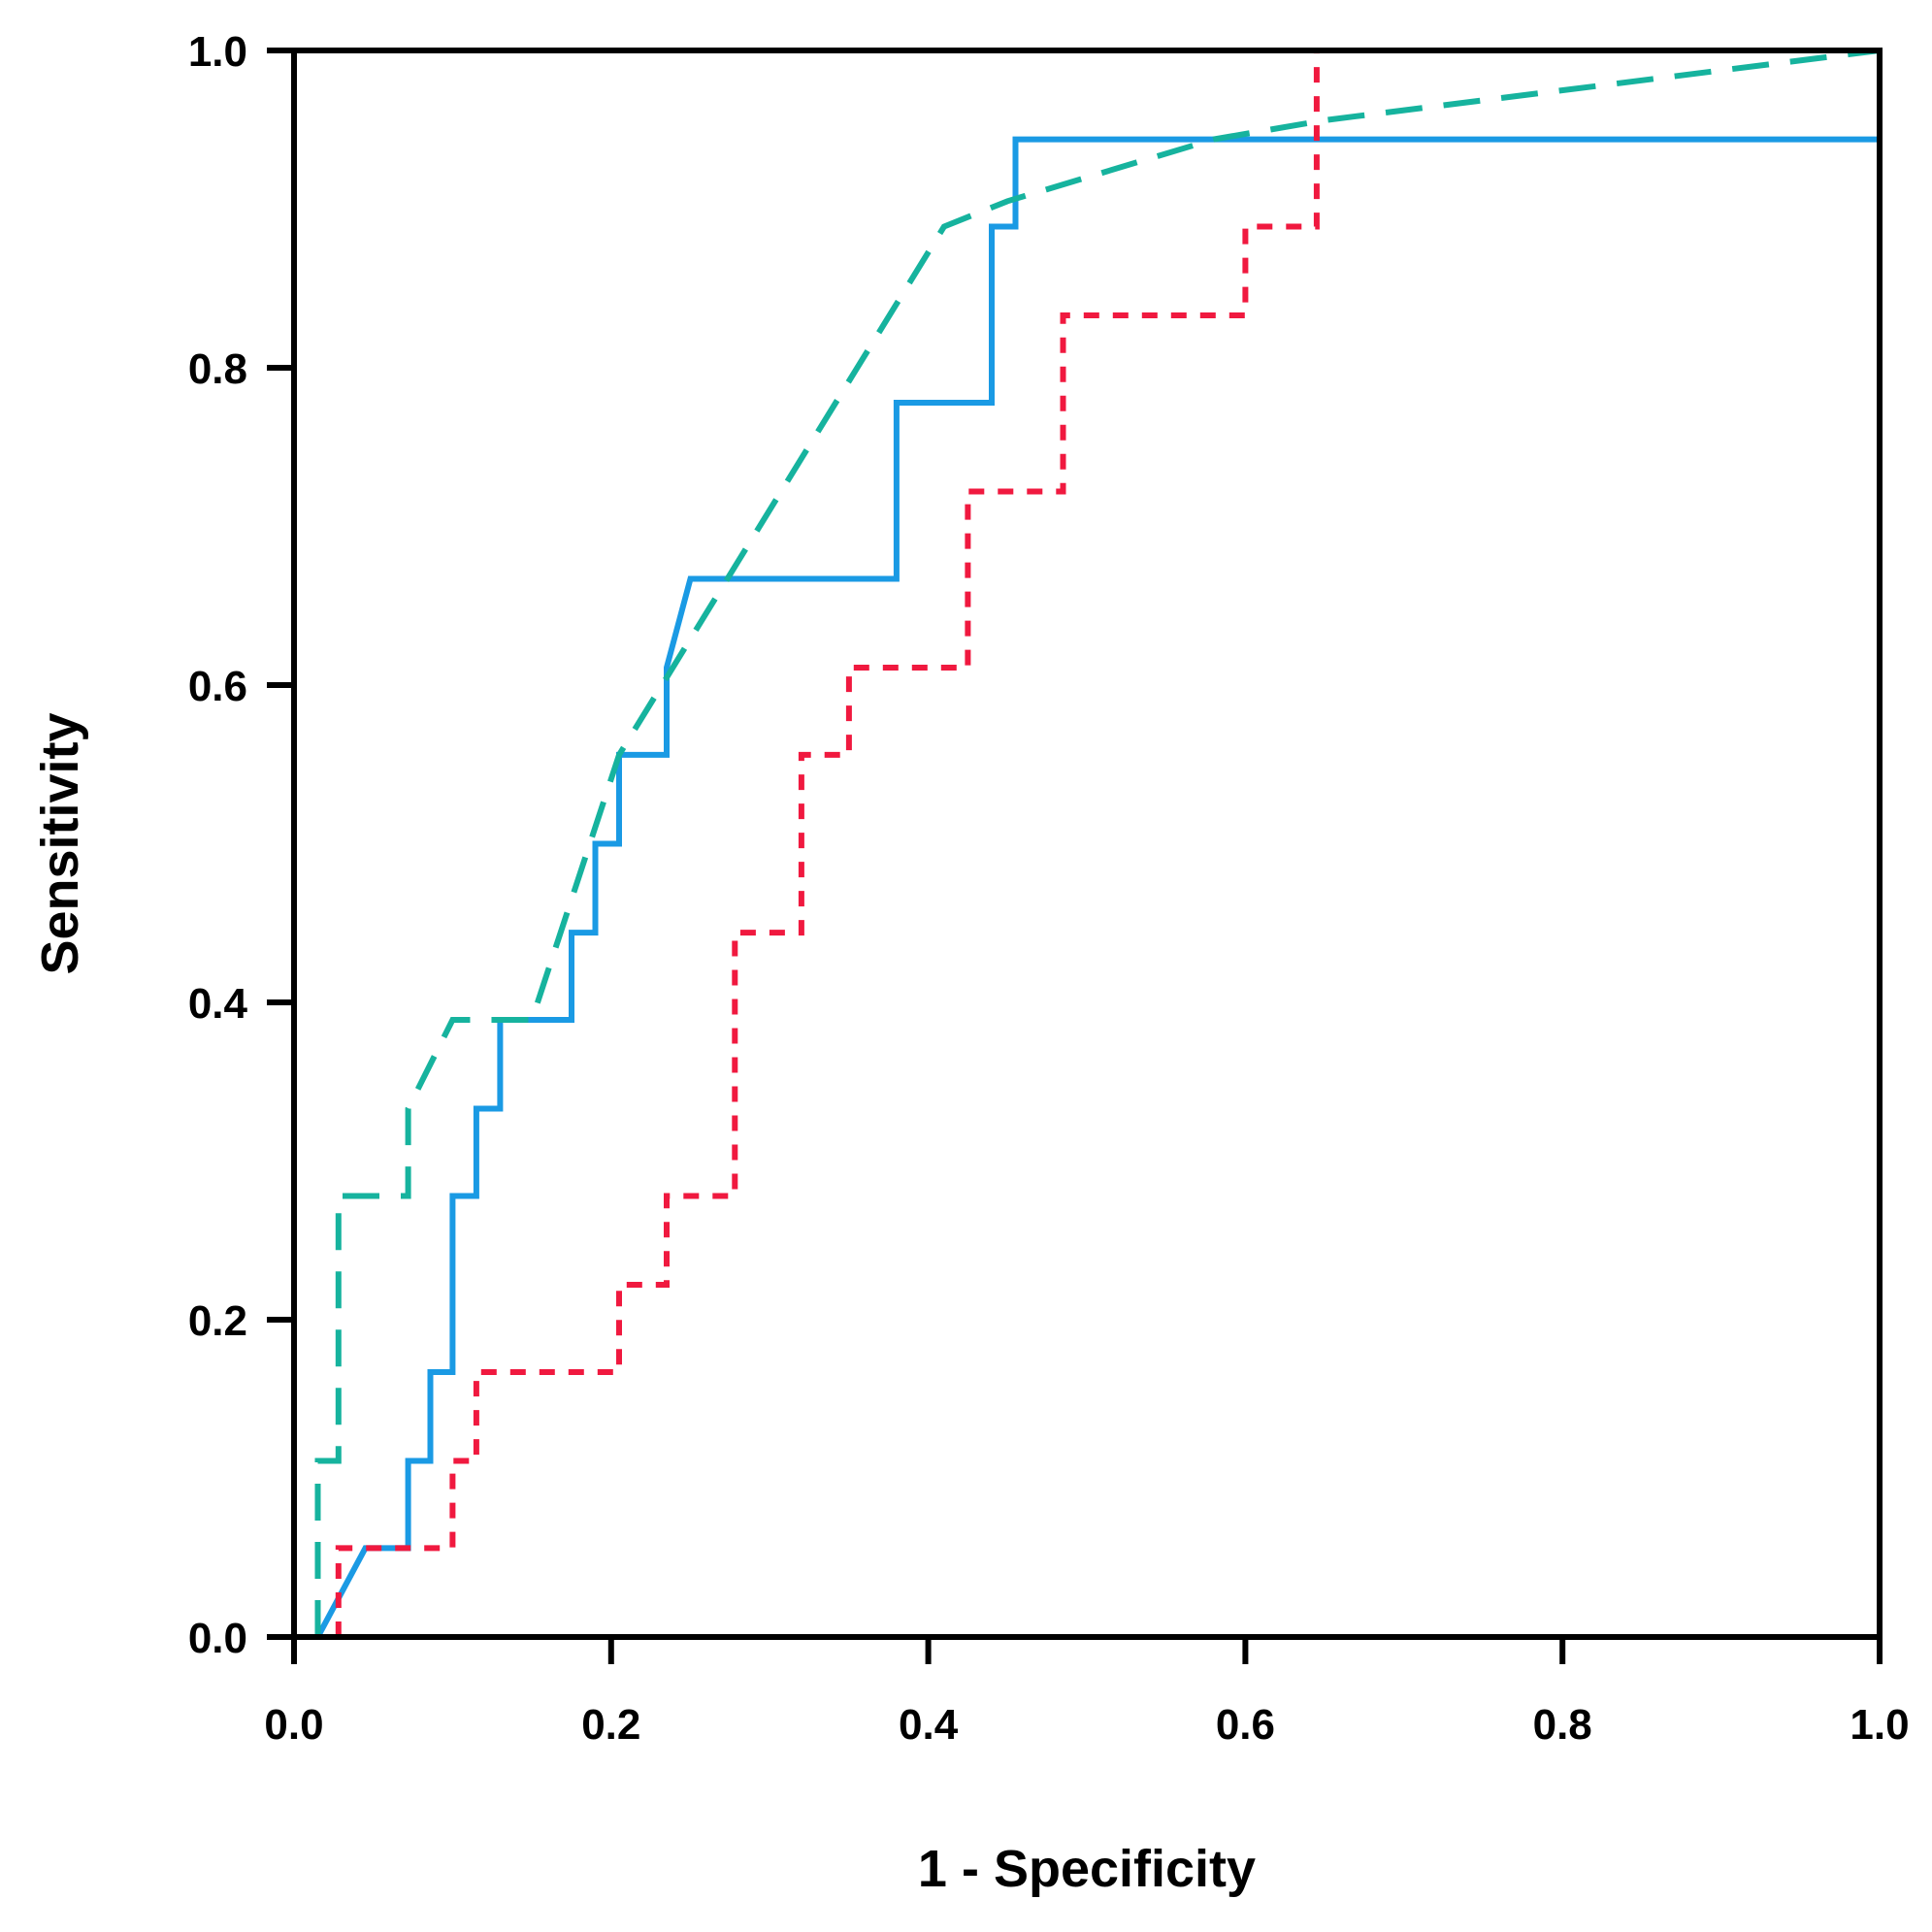  What do you see at coordinates (218, 1321) in the screenshot?
I see `y-tick-label: 0.2` at bounding box center [218, 1321].